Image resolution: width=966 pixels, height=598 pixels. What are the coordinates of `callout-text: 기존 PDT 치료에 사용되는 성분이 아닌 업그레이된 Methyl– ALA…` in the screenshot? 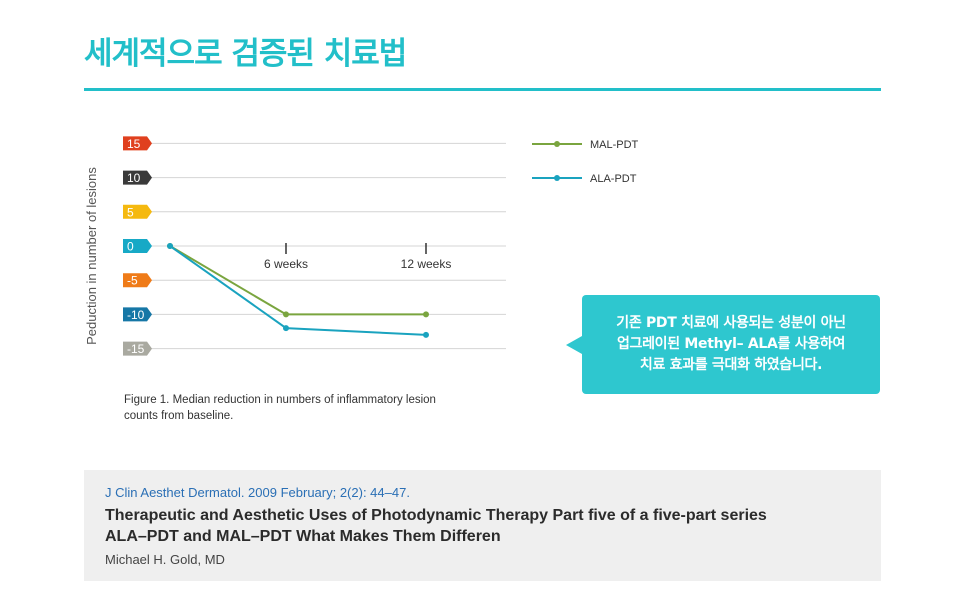 It's located at (731, 344).